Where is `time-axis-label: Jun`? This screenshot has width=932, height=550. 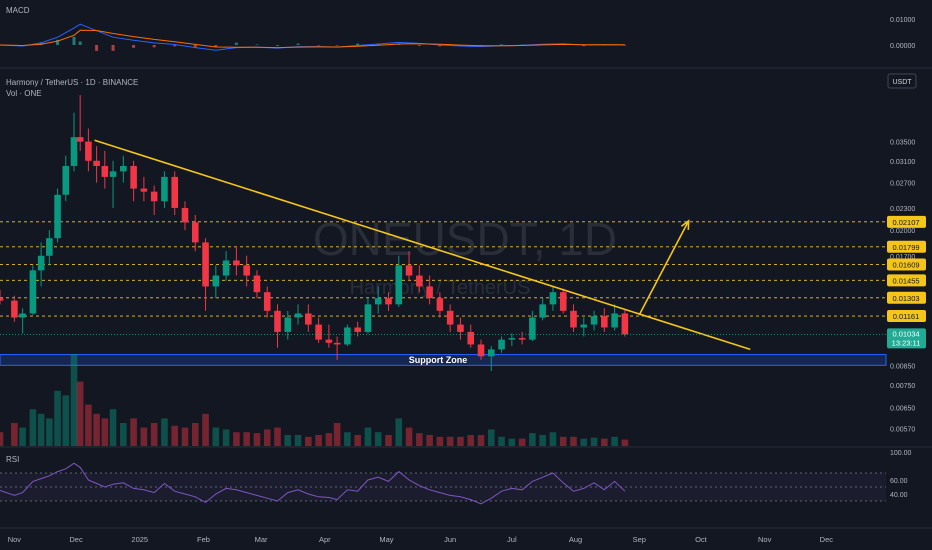
time-axis-label: Jun is located at coordinates (450, 539).